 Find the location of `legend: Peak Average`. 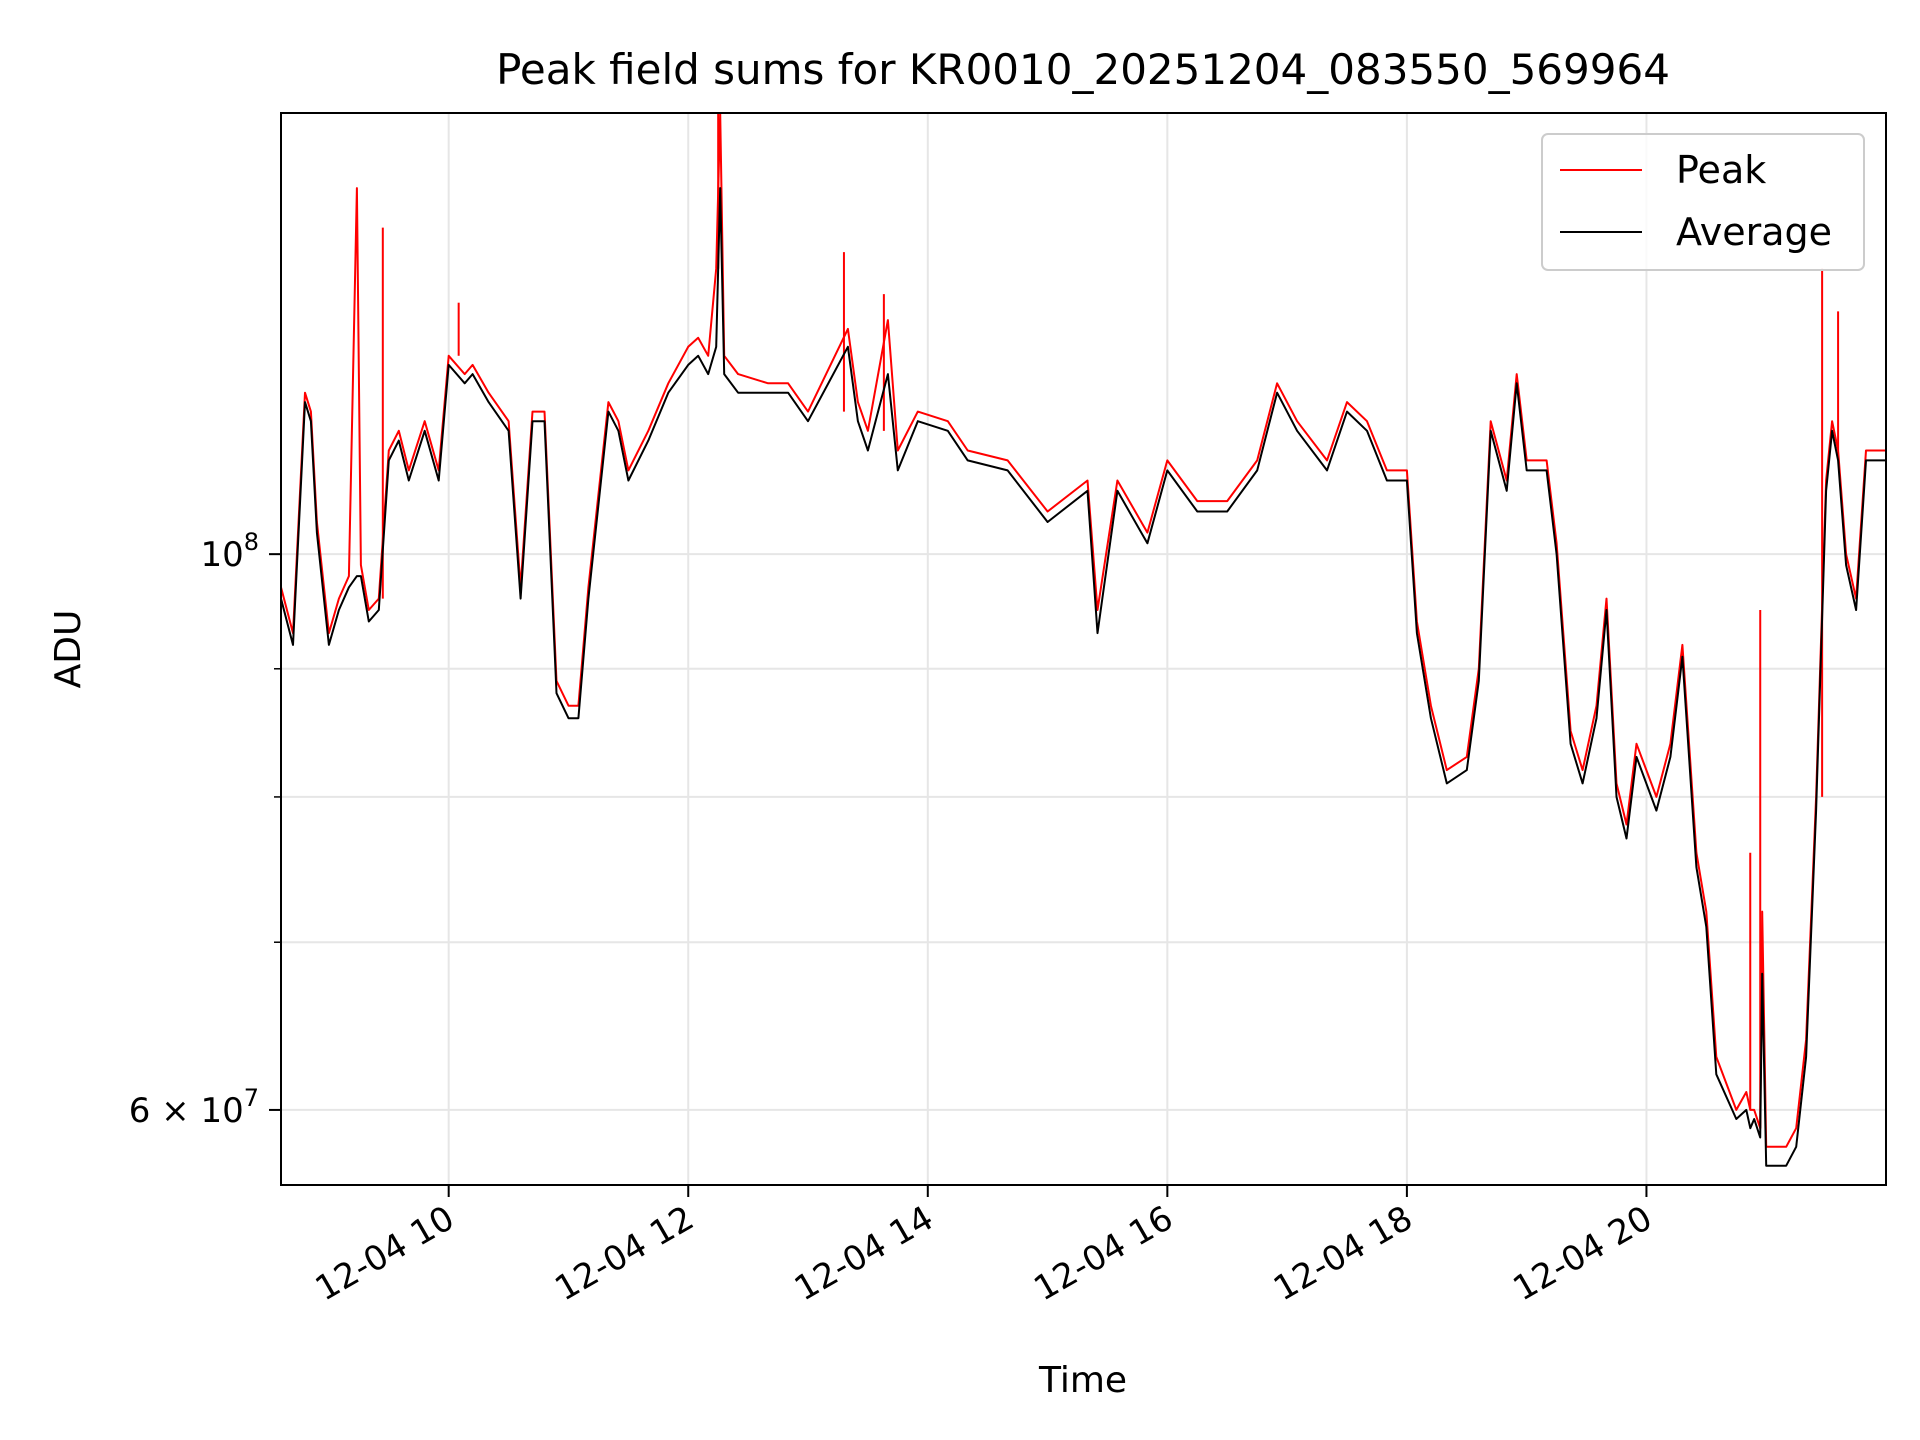

legend: Peak Average is located at coordinates (1703, 202).